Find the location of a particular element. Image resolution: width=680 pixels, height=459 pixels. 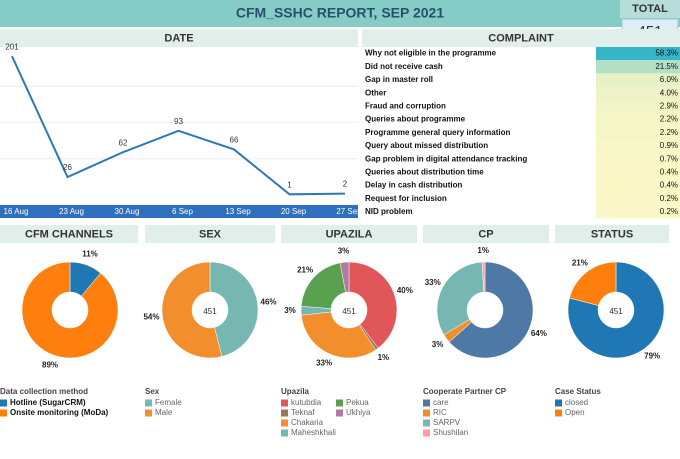

data-label: 64% is located at coordinates (539, 333).